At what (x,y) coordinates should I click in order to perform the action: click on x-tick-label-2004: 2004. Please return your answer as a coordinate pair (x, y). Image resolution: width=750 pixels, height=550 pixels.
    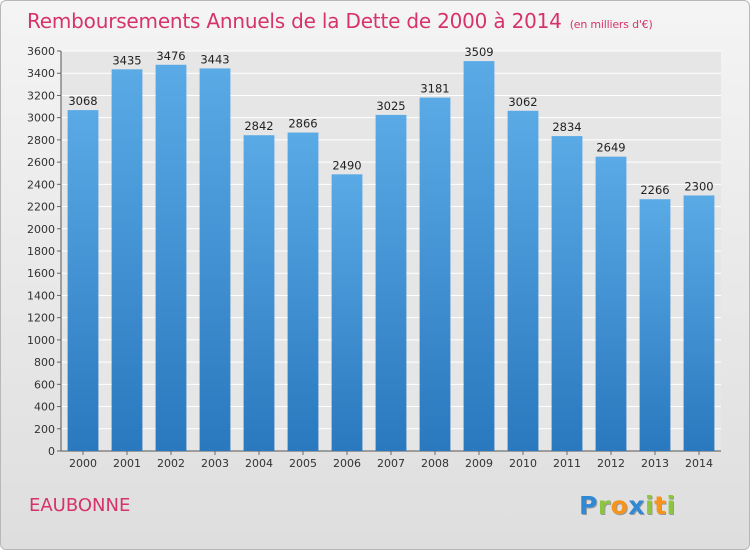
    Looking at the image, I should click on (259, 463).